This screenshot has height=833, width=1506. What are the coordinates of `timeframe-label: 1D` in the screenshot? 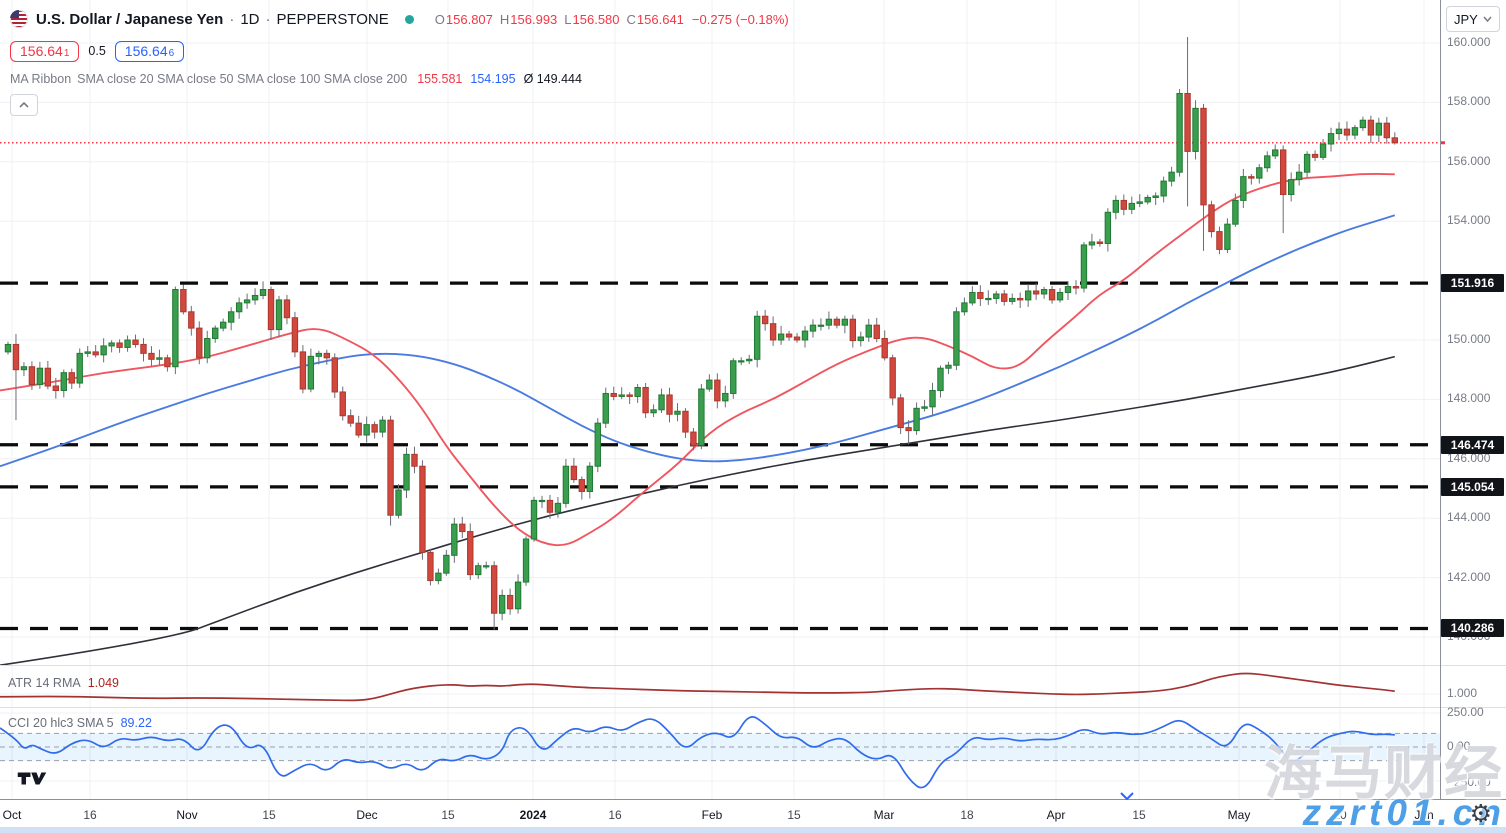 It's located at (250, 19).